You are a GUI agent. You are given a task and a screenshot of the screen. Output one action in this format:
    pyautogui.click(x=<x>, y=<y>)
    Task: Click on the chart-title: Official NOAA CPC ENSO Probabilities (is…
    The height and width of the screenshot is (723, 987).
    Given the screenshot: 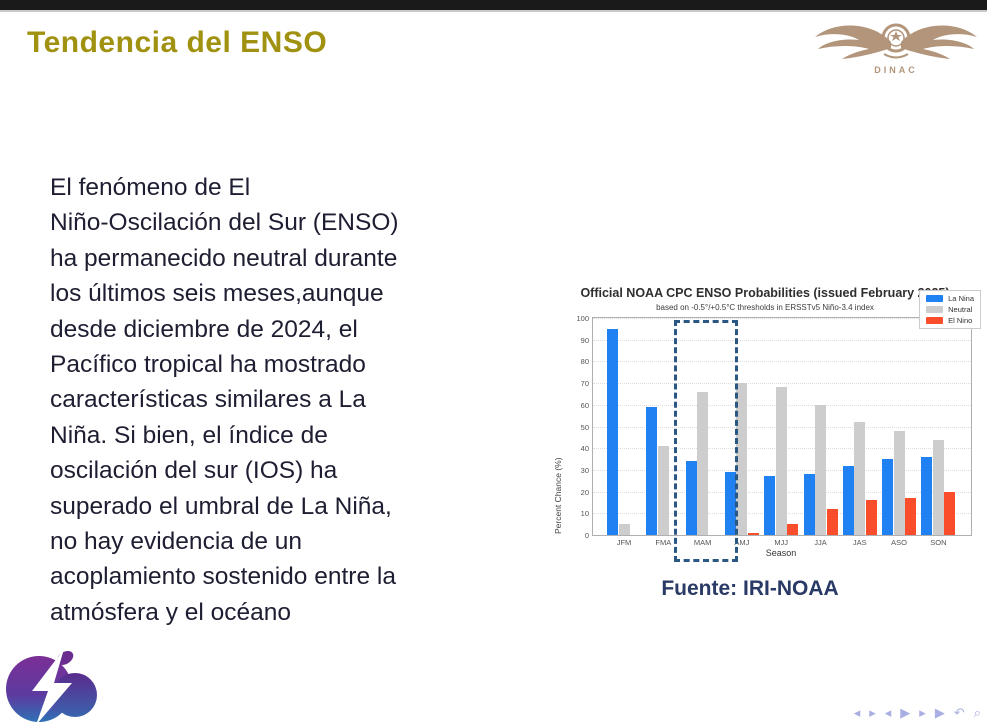 What is the action you would take?
    pyautogui.click(x=765, y=293)
    